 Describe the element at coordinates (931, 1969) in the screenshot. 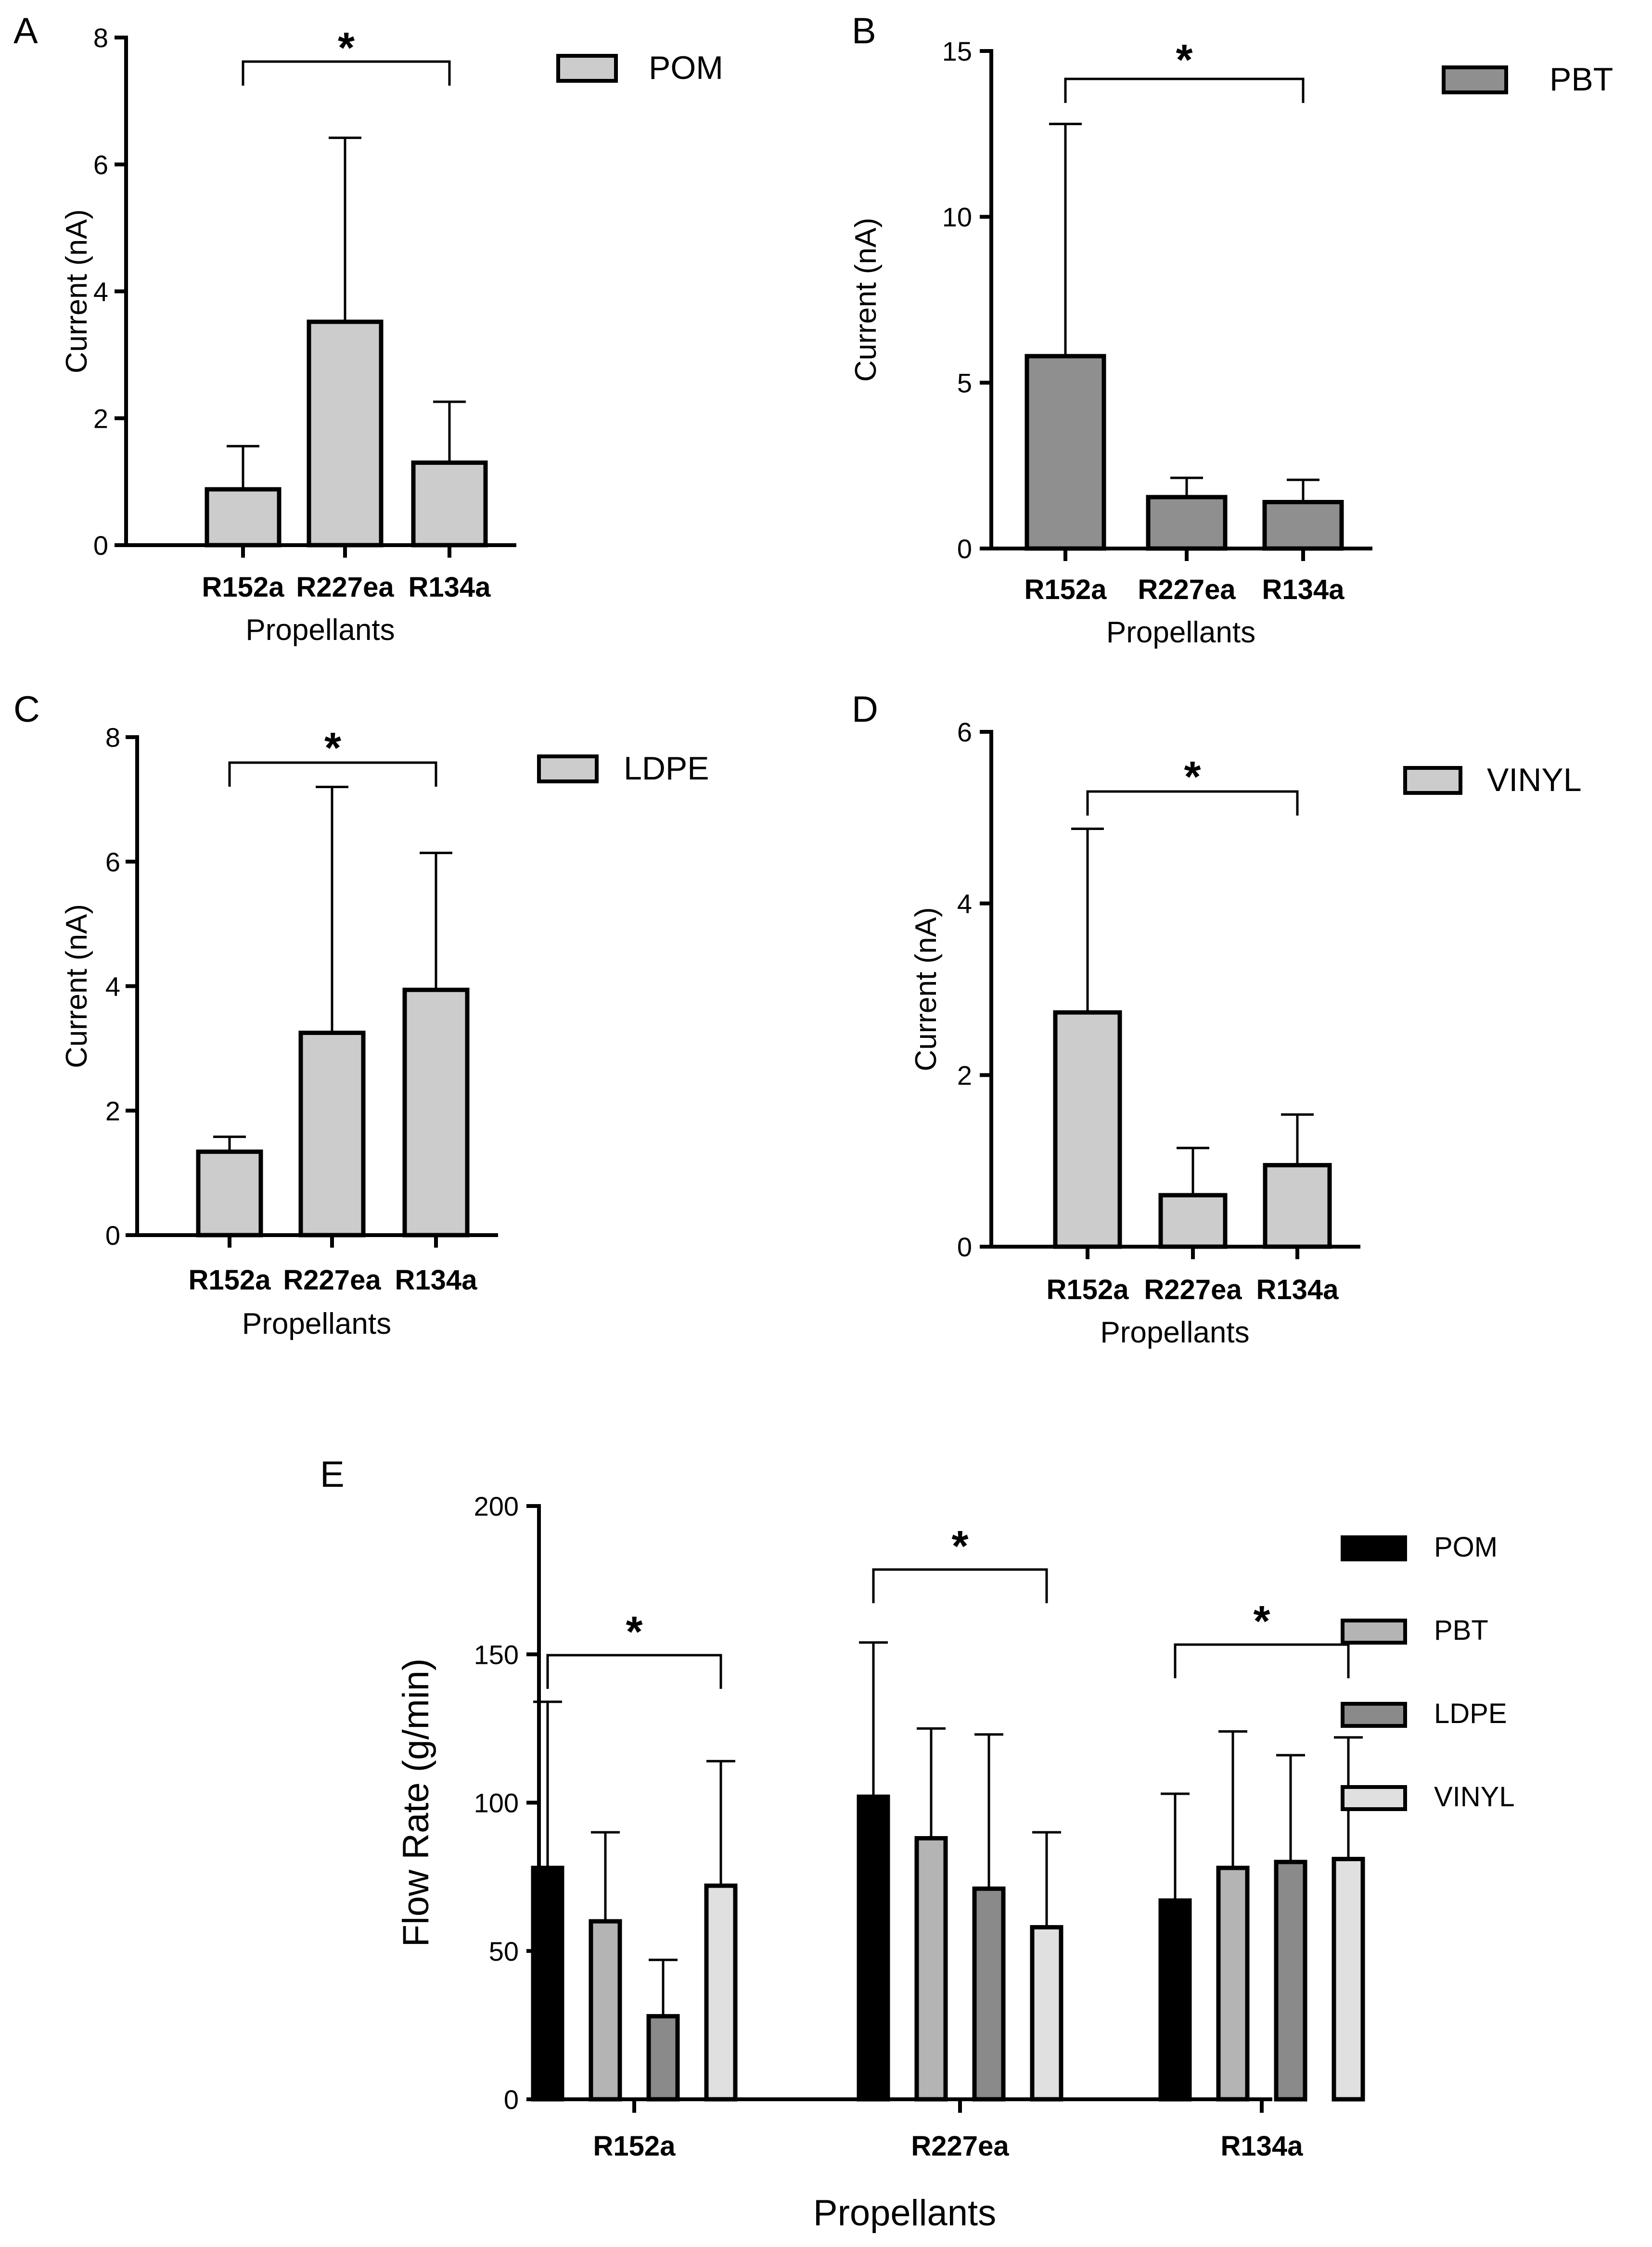

I see `bar-r227ea-pbt` at that location.